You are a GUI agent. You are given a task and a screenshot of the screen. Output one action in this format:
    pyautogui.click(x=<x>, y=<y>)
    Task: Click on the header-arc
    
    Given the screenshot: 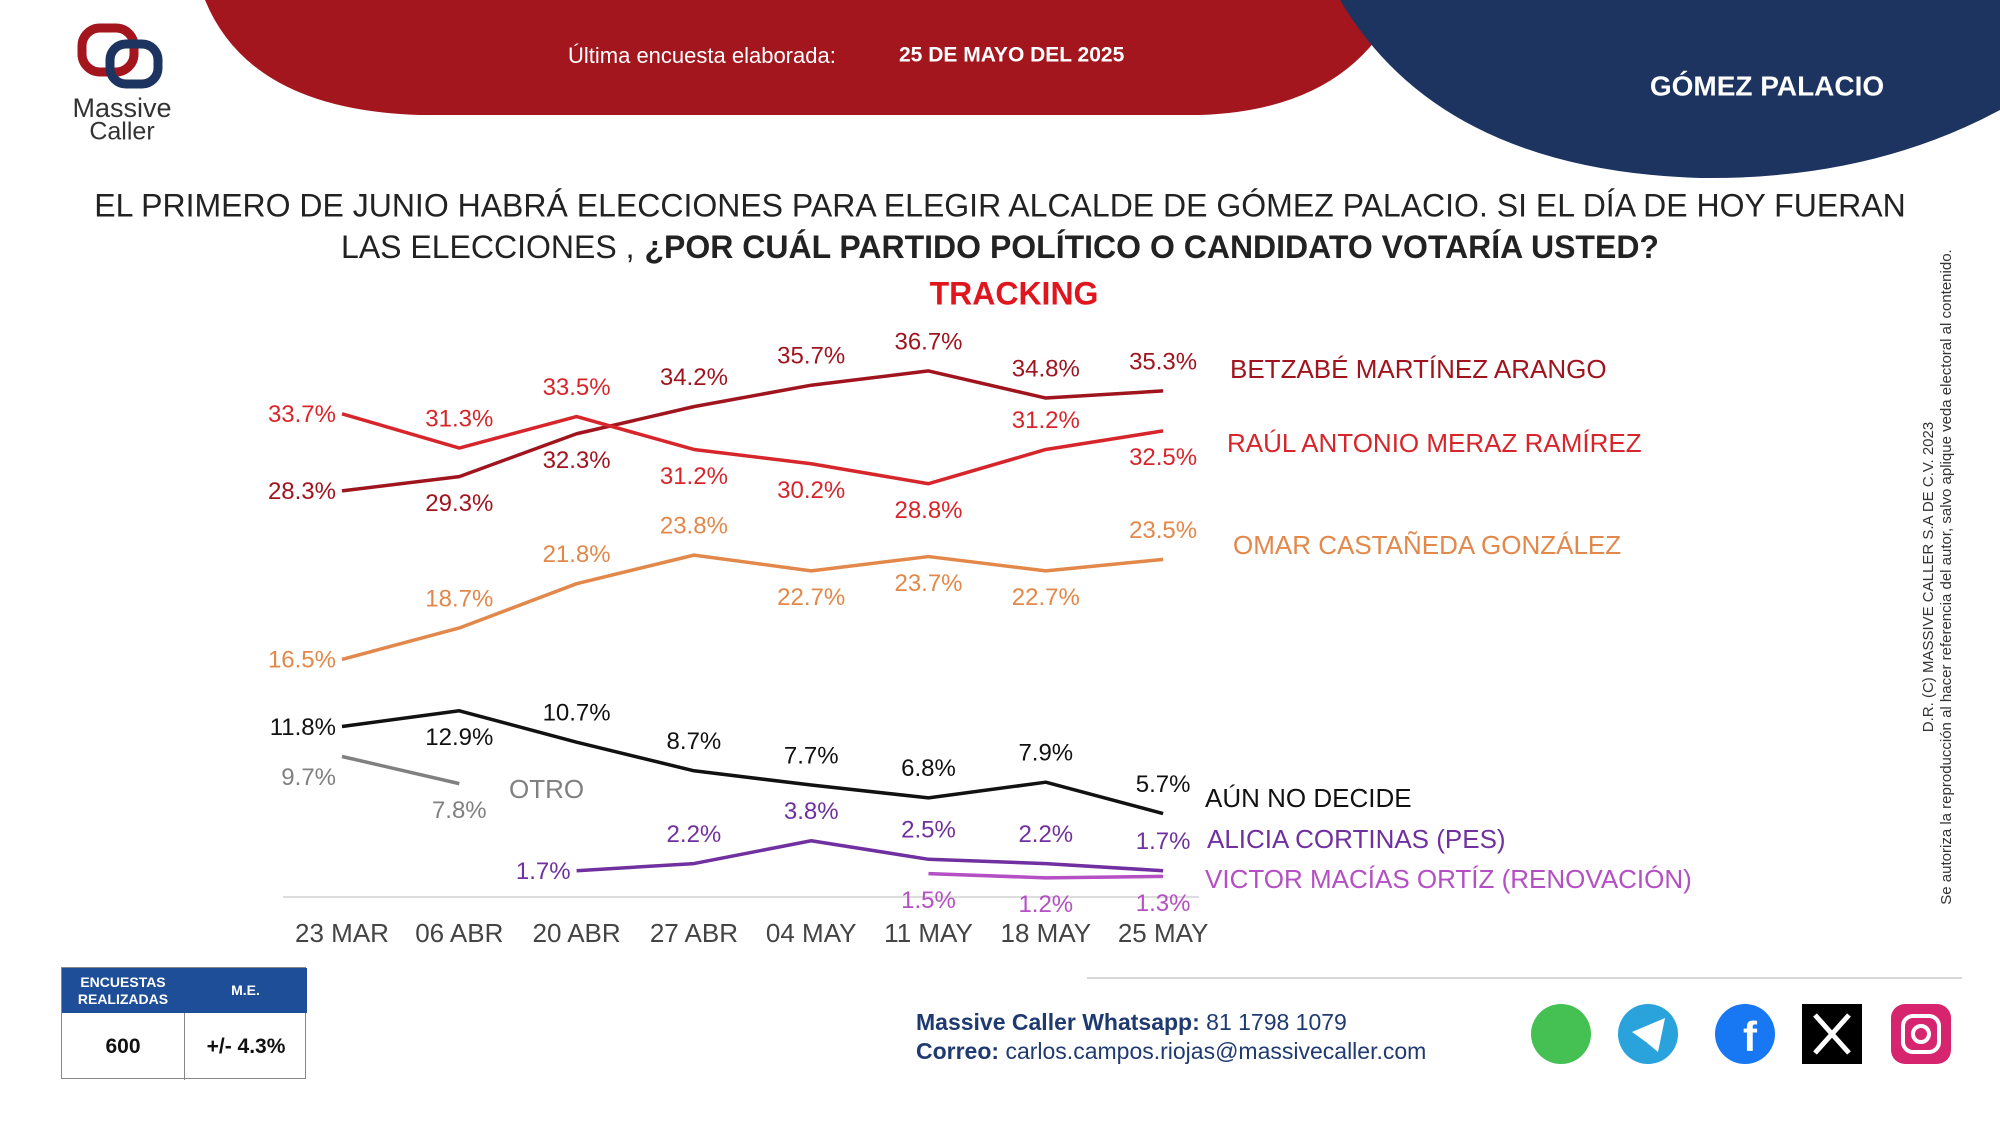 What is the action you would take?
    pyautogui.click(x=1670, y=89)
    